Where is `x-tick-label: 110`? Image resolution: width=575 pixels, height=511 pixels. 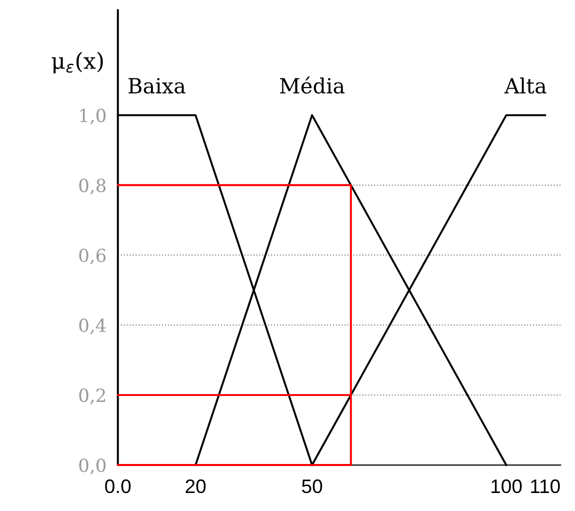 x-tick-label: 110 is located at coordinates (545, 486).